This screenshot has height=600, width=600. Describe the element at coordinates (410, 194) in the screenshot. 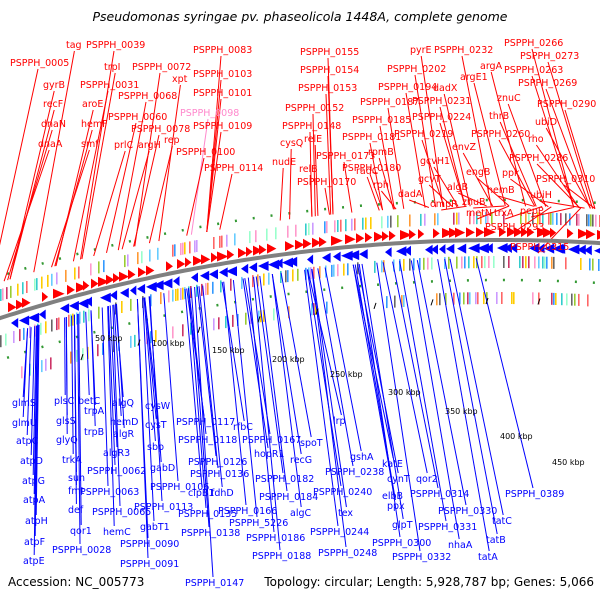

I see `forward-gene-label: dadA` at that location.